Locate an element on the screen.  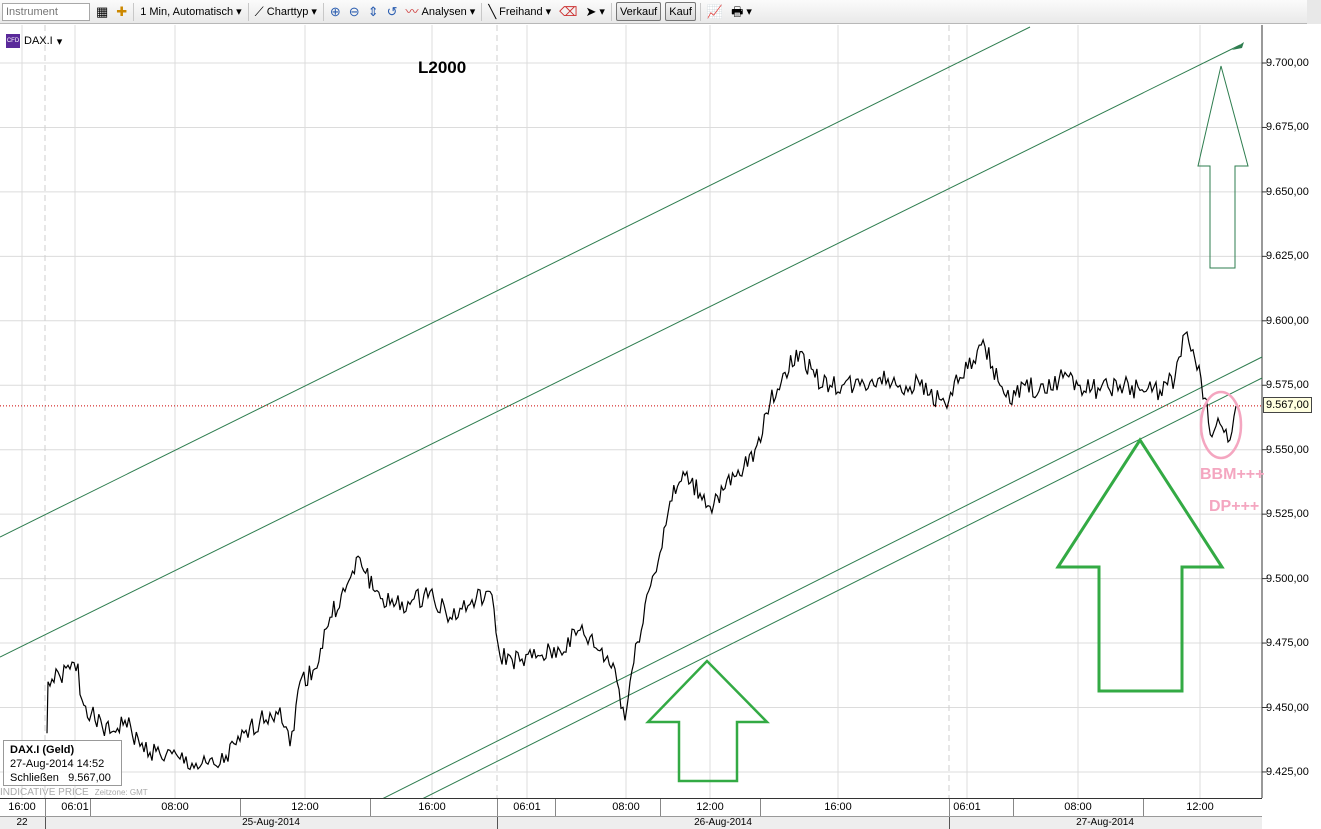
analysen-dropdown: 〰 Analysen ▾ is located at coordinates (441, 11).